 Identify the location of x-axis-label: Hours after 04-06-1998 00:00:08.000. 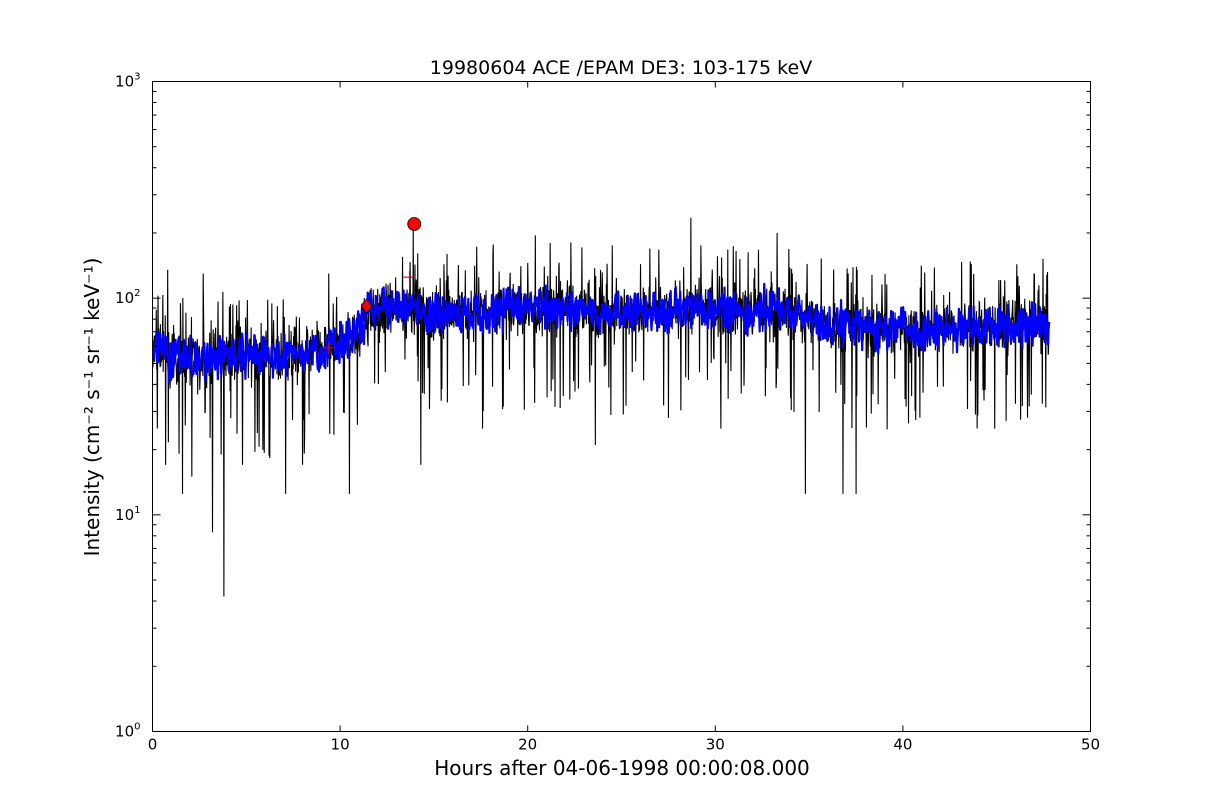
(622, 768).